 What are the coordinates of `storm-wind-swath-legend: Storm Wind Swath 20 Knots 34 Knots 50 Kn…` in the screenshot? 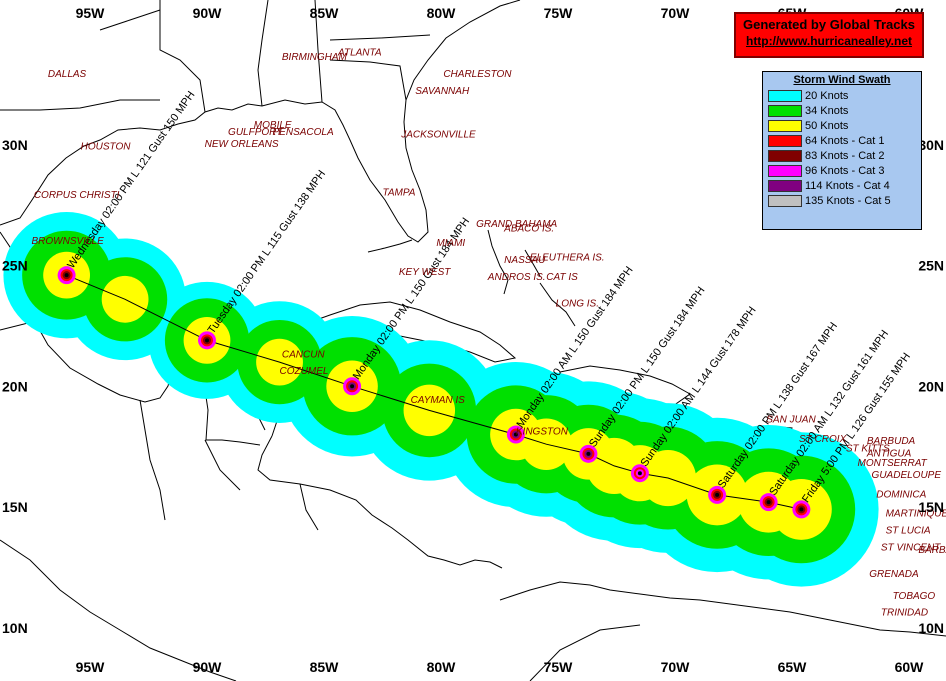 It's located at (842, 150).